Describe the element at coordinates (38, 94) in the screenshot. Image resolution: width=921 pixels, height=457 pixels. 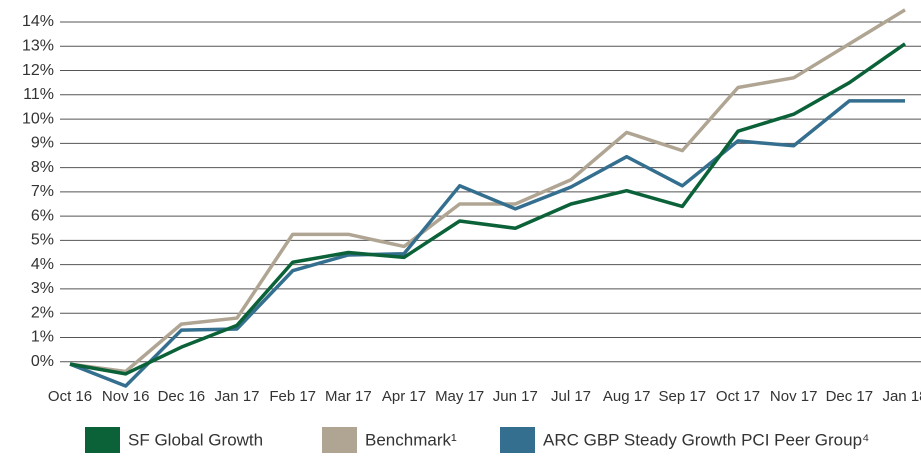
I see `y-tick-label: 11%` at that location.